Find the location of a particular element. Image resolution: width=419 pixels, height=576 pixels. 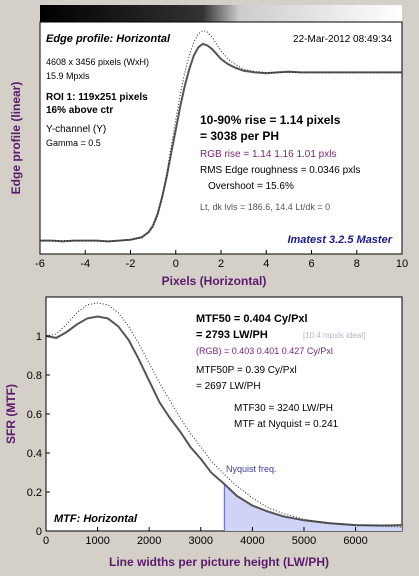

mtf-x-tick-label: 1000 is located at coordinates (97, 541).